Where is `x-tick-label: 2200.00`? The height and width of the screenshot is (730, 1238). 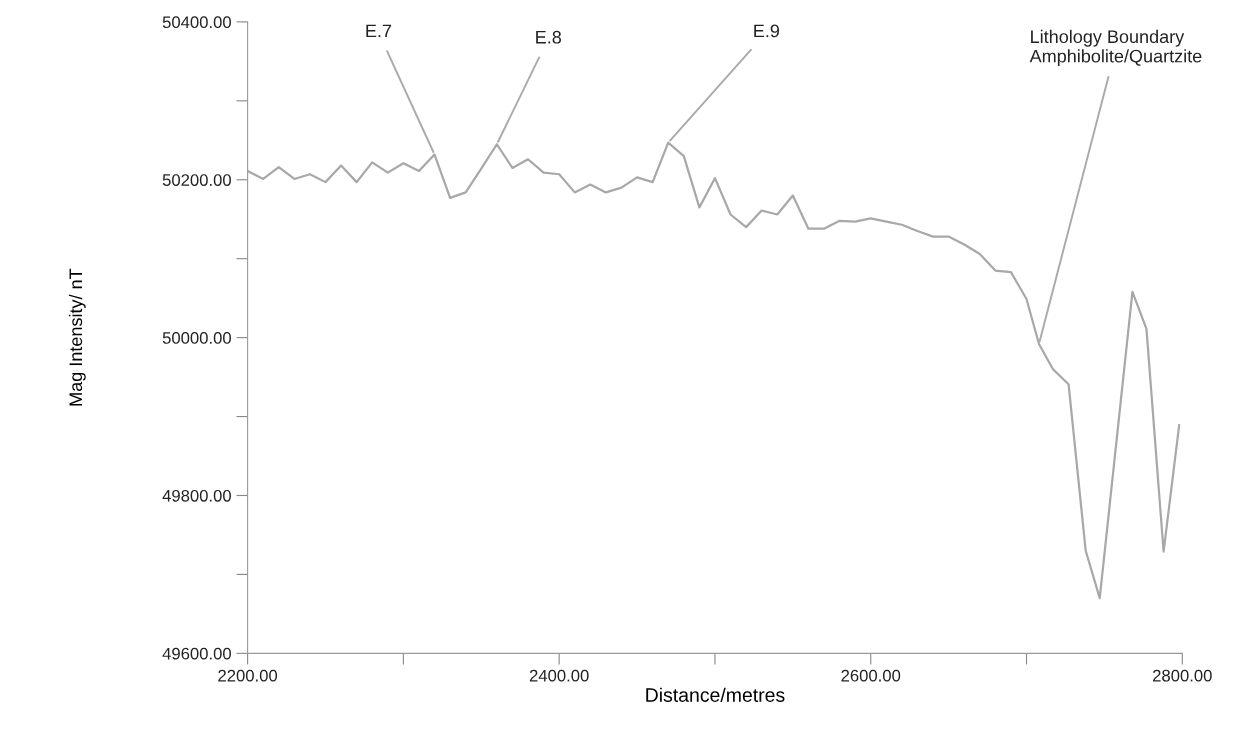
x-tick-label: 2200.00 is located at coordinates (248, 675).